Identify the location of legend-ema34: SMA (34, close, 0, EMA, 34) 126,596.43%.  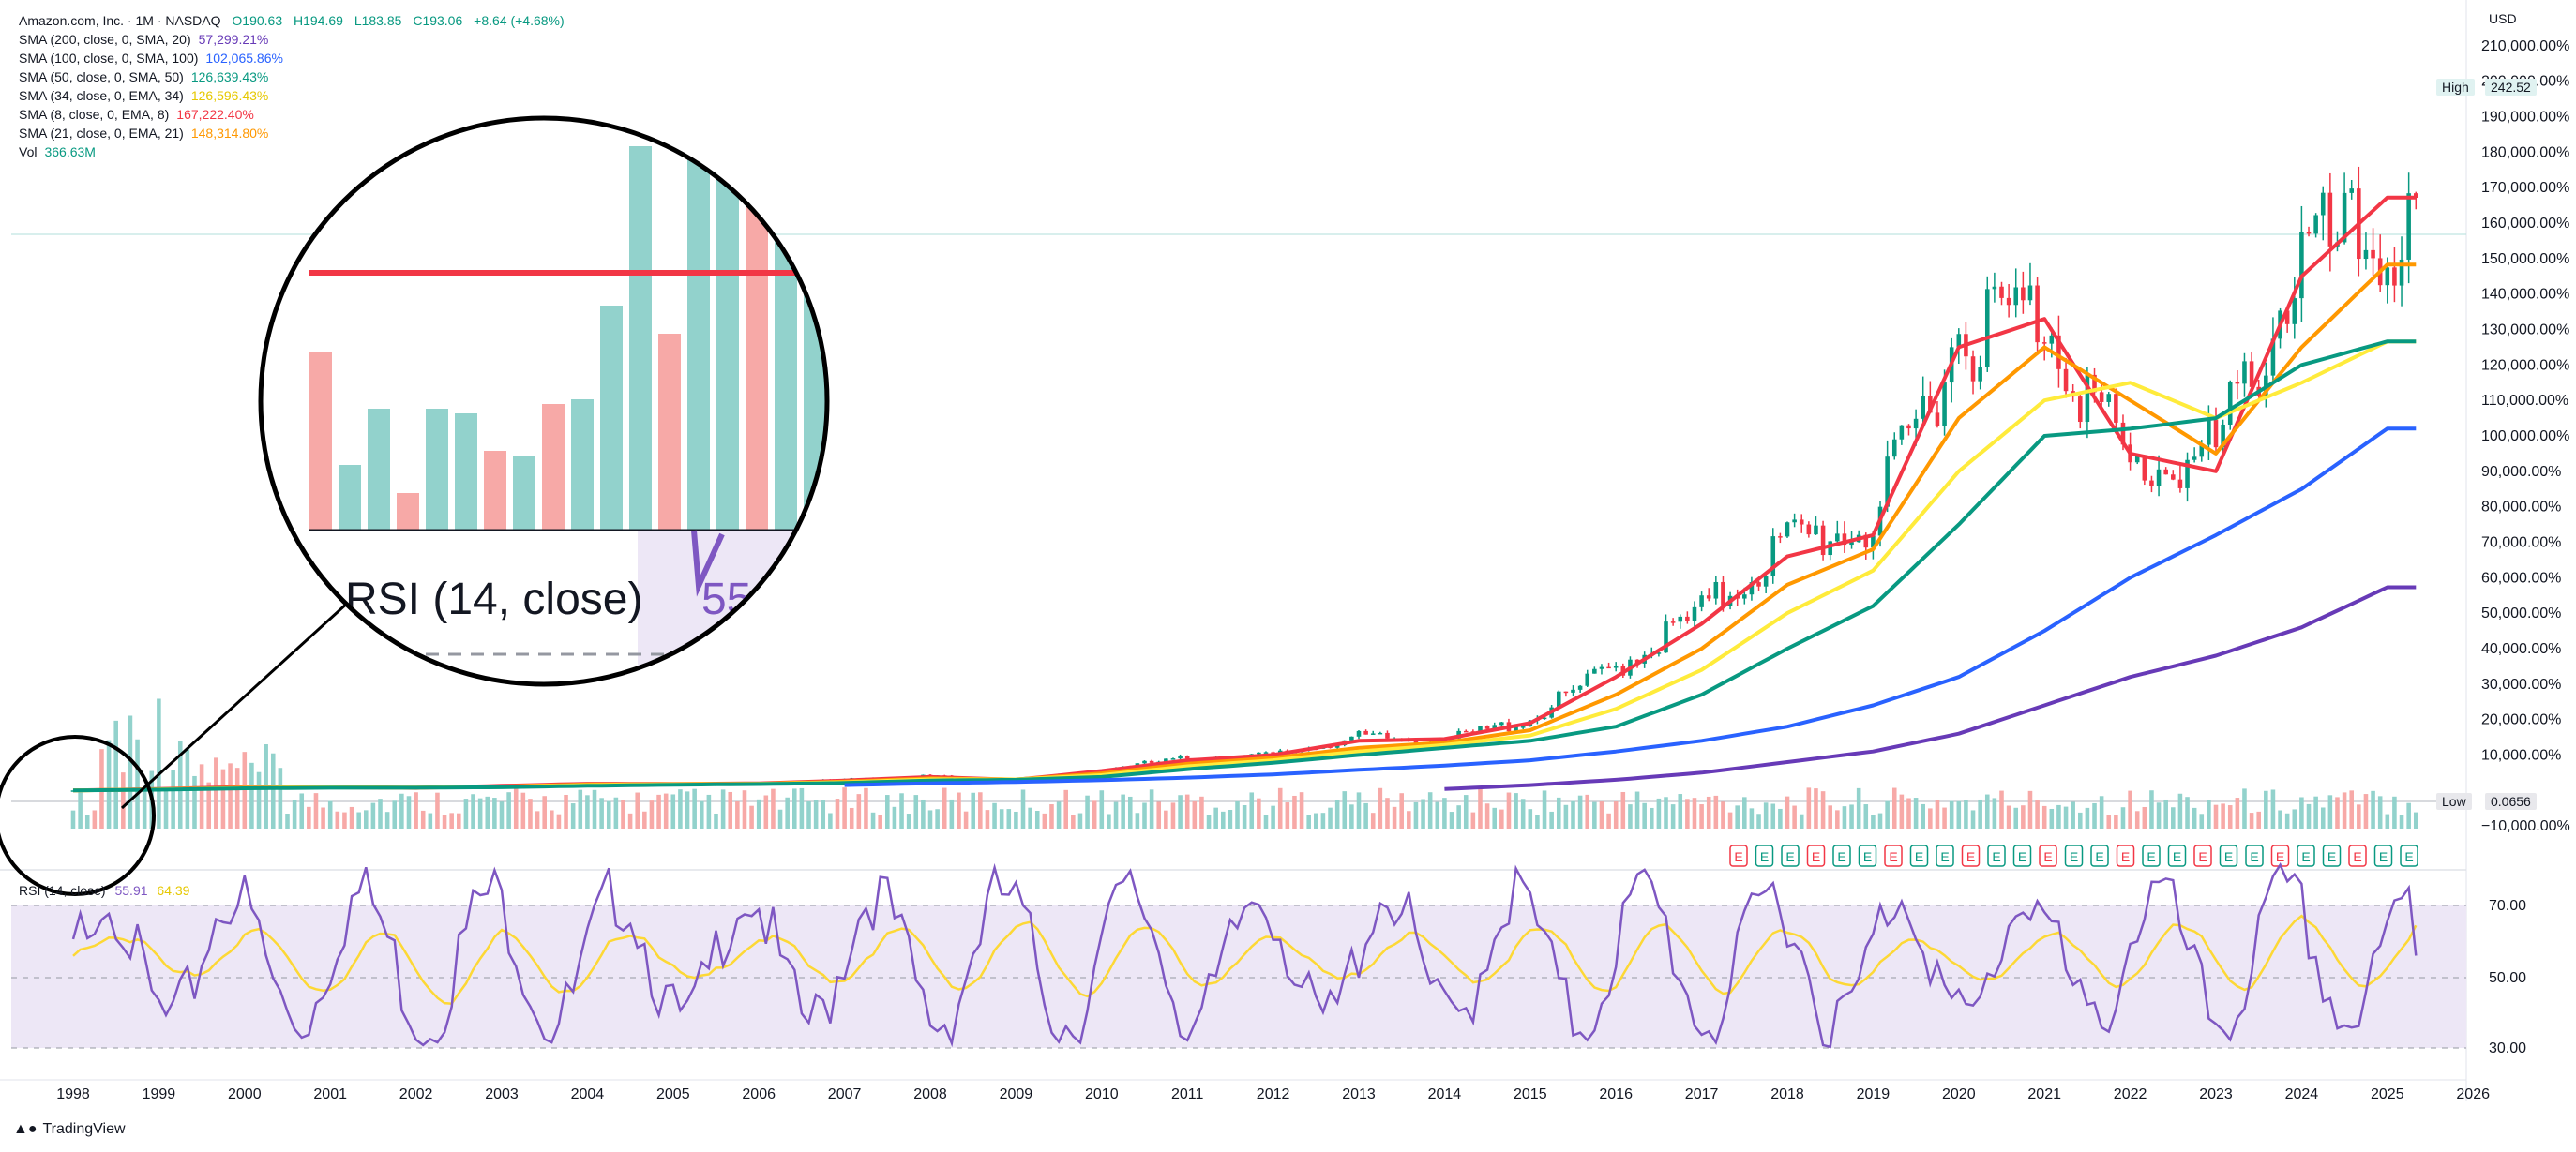
(292, 95).